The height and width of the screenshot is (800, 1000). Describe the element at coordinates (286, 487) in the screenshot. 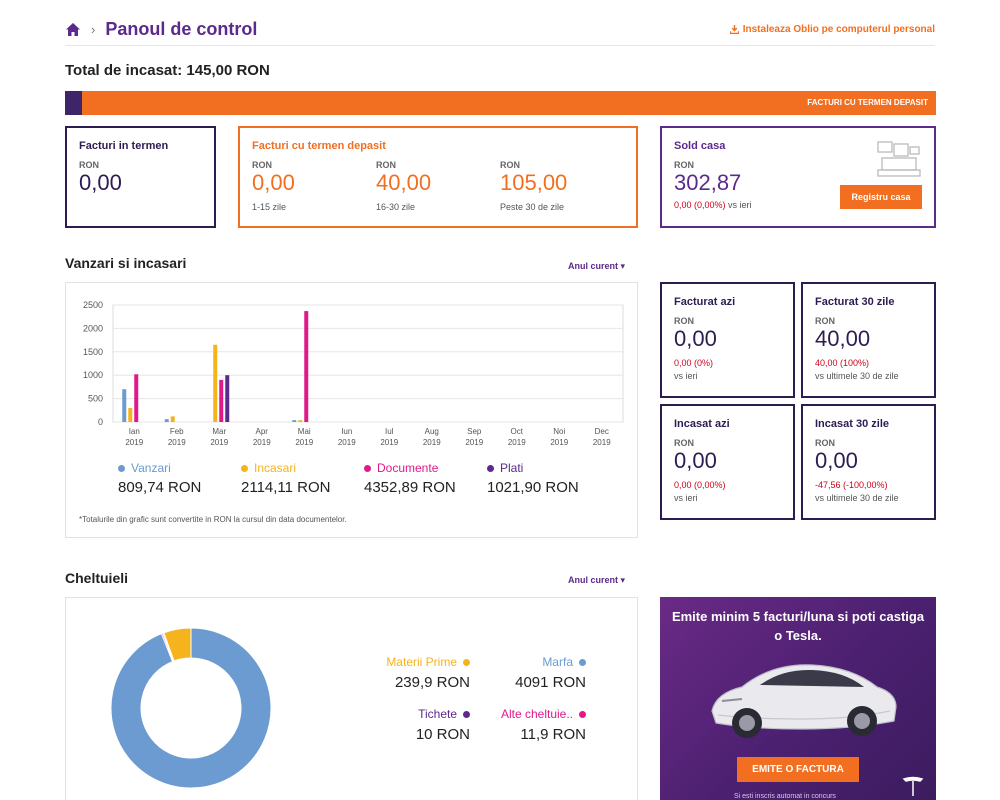

I see `legend-value: 2114,11 RON` at that location.